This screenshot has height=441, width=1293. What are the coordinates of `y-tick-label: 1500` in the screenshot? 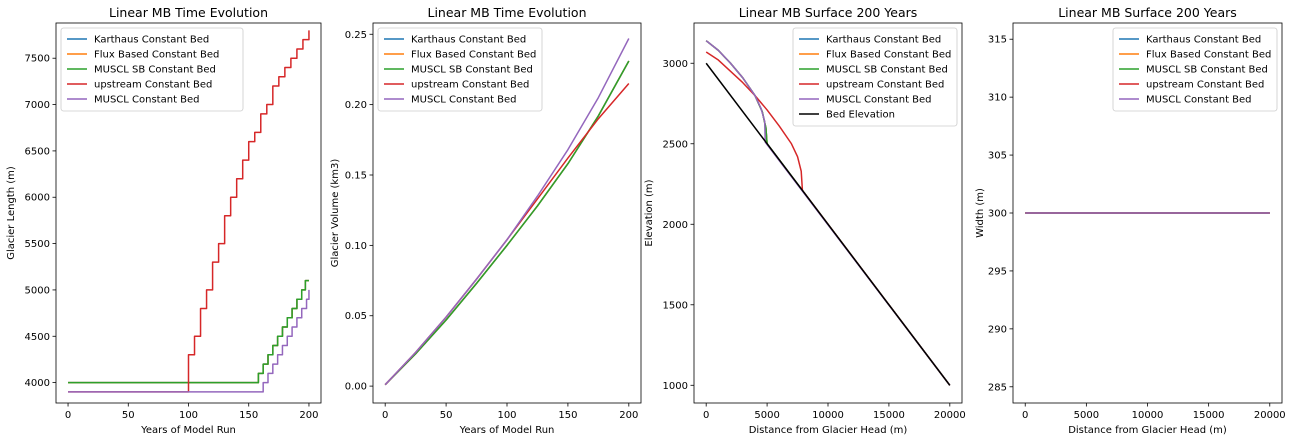 It's located at (675, 305).